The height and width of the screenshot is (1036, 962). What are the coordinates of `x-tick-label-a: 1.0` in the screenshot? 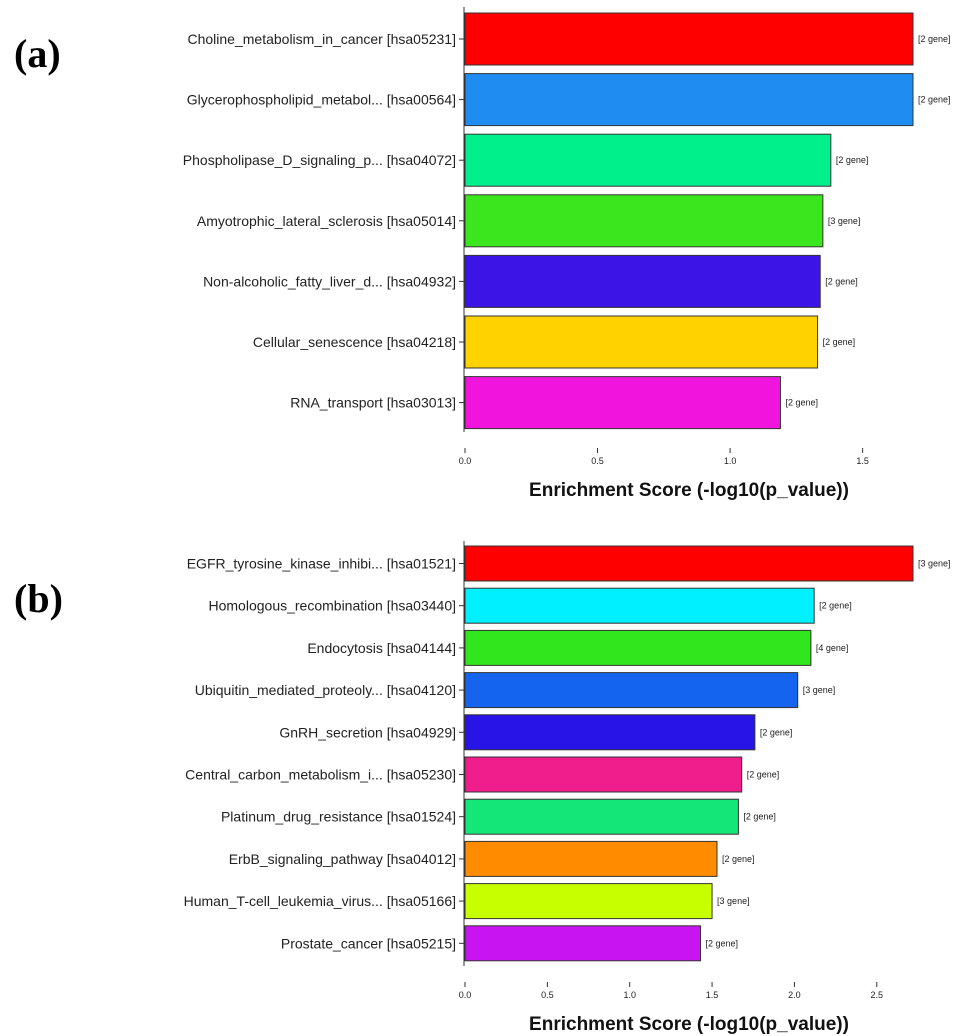 It's located at (730, 461).